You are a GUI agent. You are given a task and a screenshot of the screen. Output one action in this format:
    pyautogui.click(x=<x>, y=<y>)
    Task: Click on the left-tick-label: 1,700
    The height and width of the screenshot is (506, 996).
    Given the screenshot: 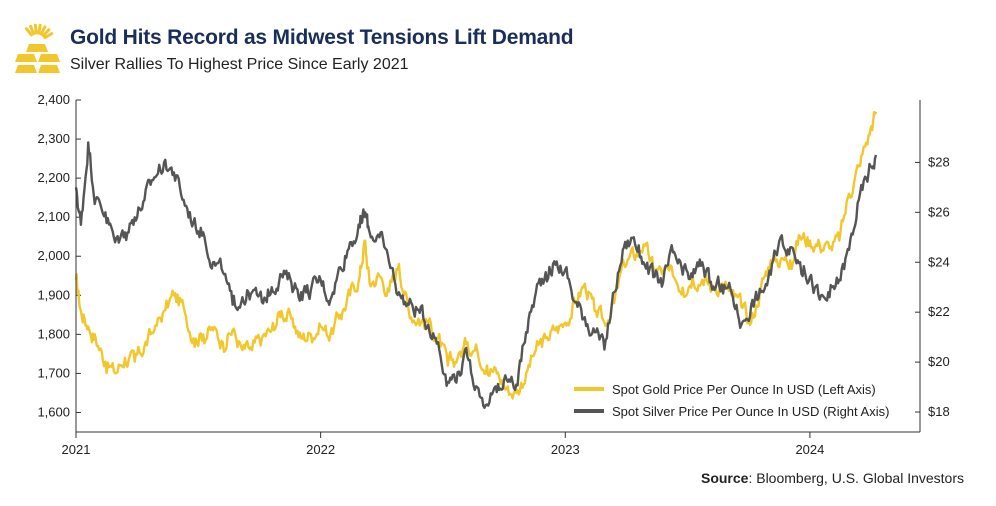 What is the action you would take?
    pyautogui.click(x=53, y=372)
    